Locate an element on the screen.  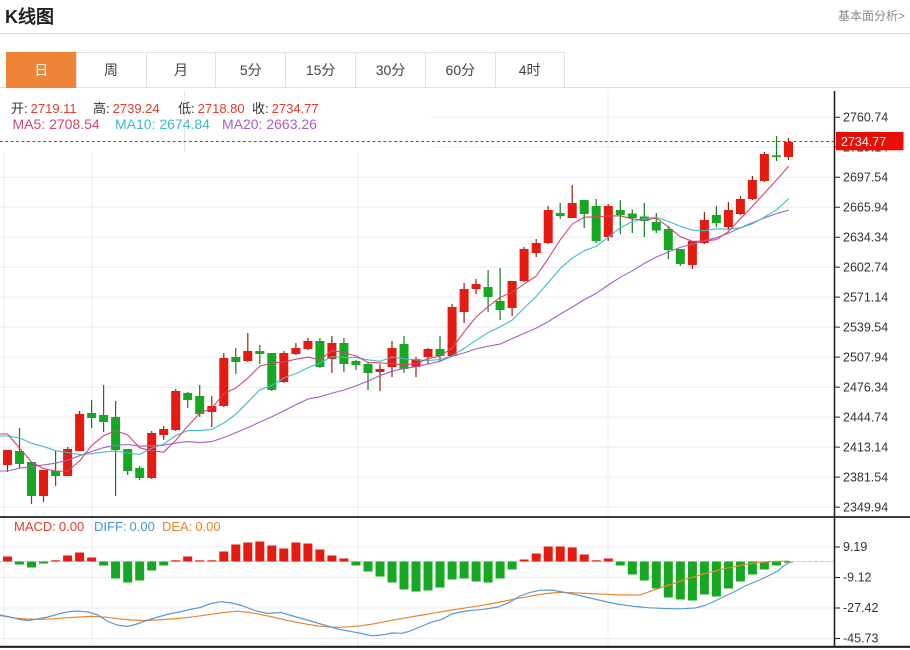
svg-text: 2571.14 is located at coordinates (865, 297).